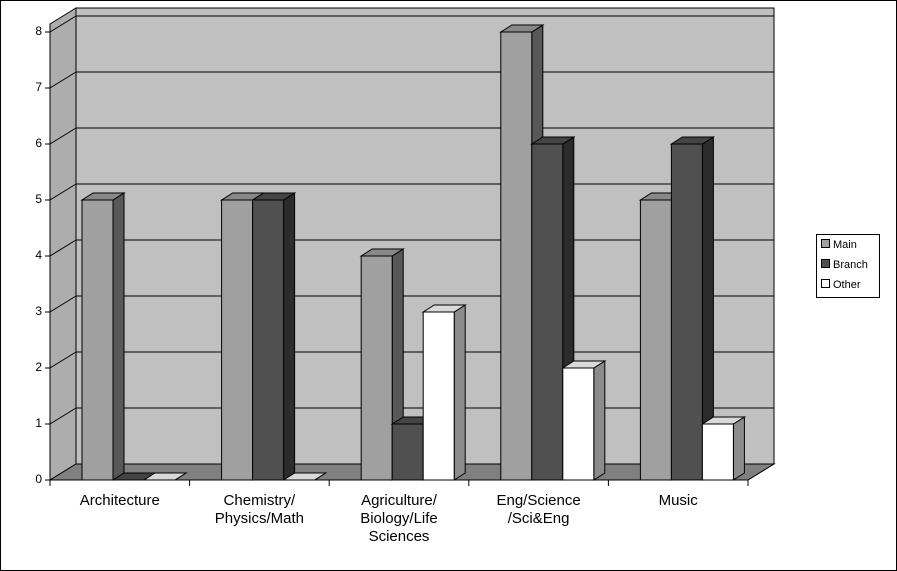 Image resolution: width=897 pixels, height=571 pixels. Describe the element at coordinates (584, 364) in the screenshot. I see `bar-other-3-top` at that location.